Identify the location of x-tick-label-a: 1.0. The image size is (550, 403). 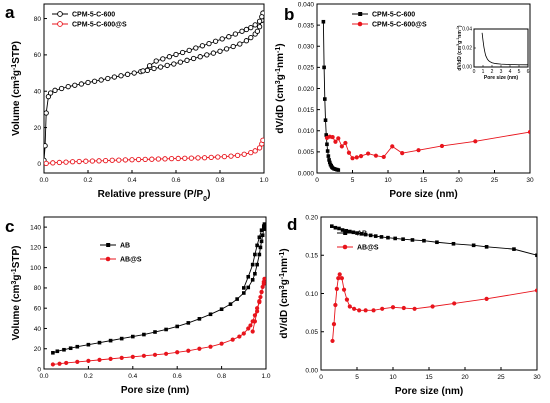
(263, 180).